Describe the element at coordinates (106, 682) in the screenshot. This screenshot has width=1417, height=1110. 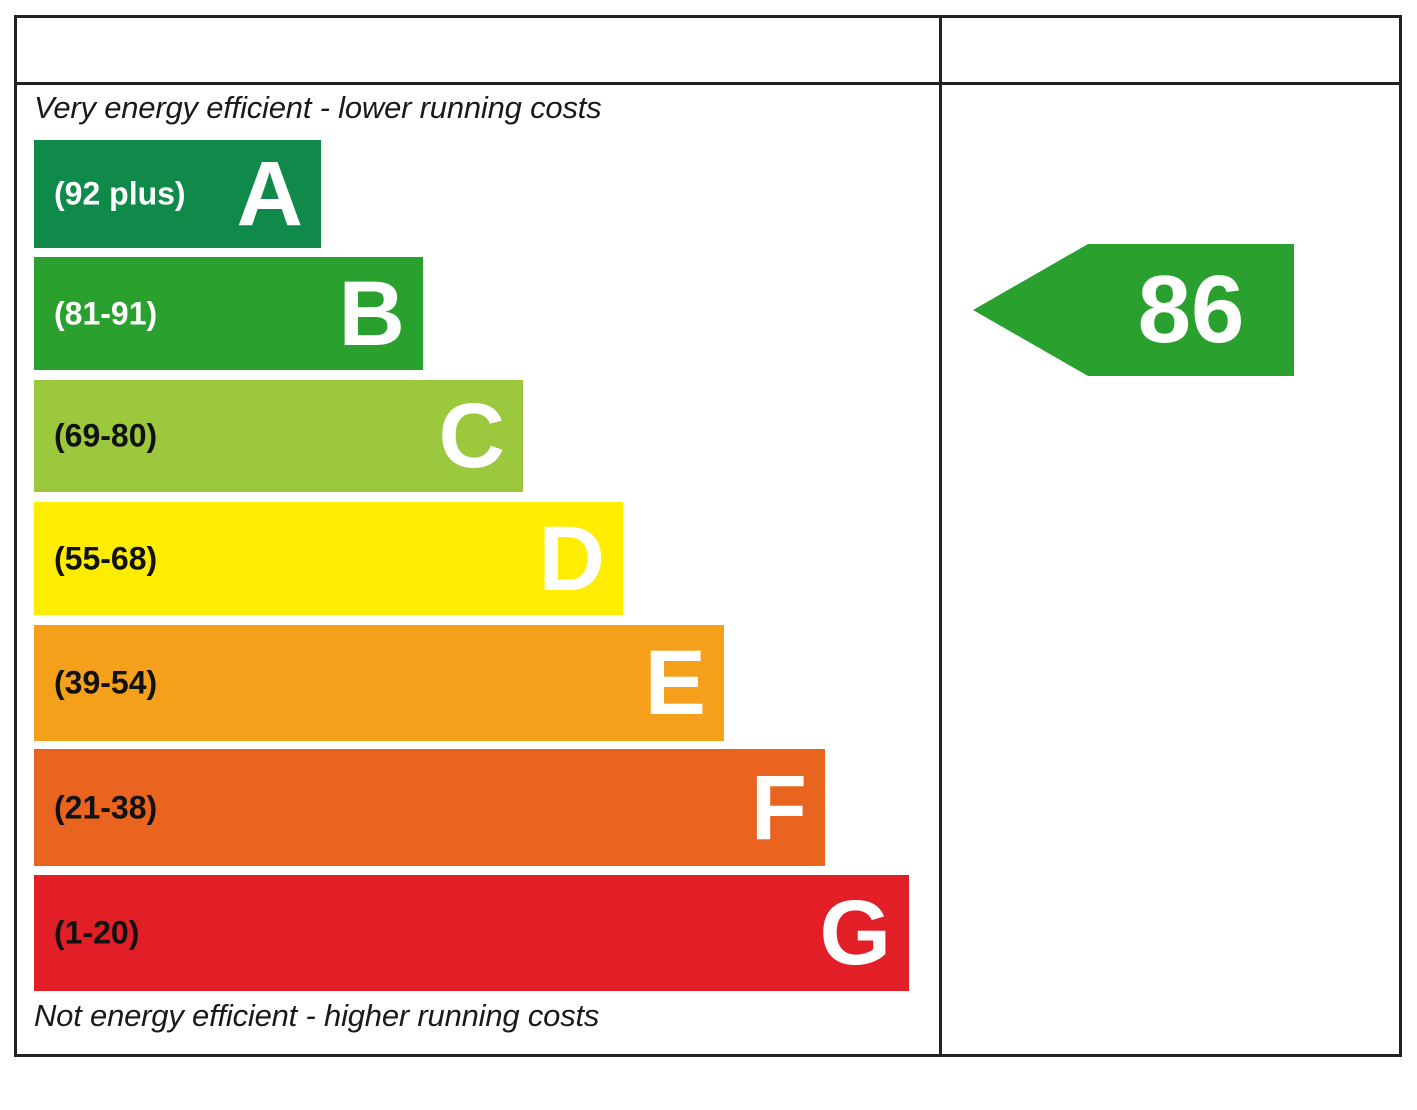
I see `band-e-range: (39-54)` at that location.